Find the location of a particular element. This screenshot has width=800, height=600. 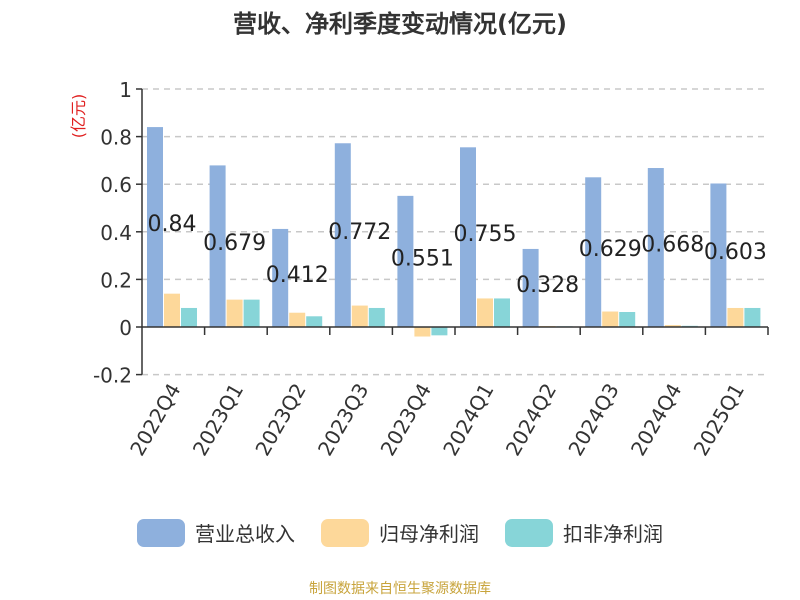

x-tick-label: 2023Q3 is located at coordinates (343, 419).